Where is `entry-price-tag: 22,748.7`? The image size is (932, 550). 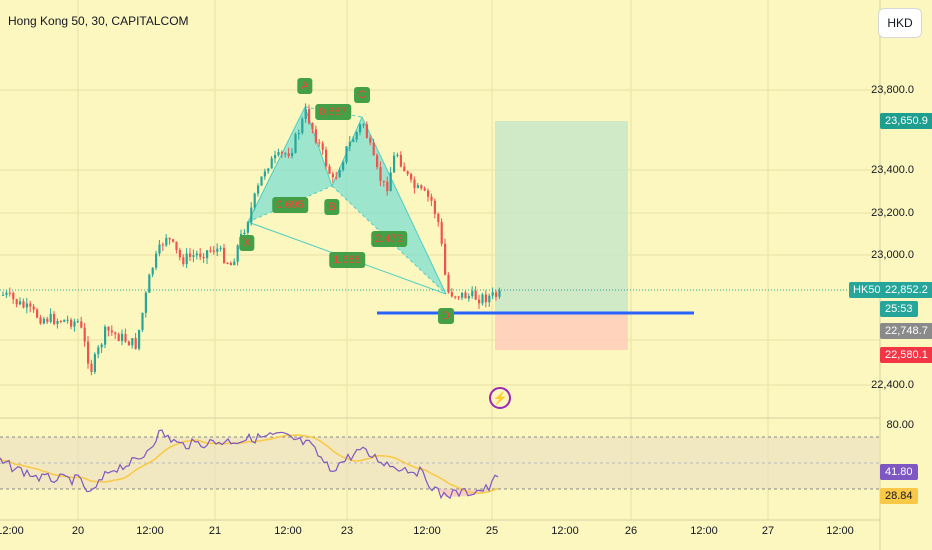
entry-price-tag: 22,748.7 is located at coordinates (906, 331).